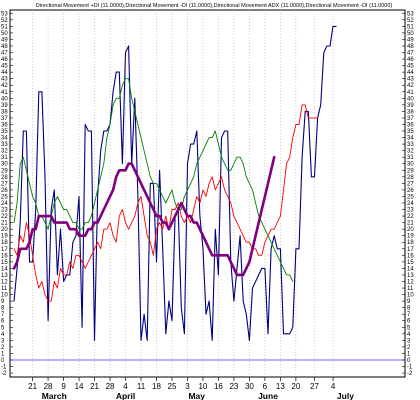  I want to click on y-tick-label-right: 5, so click(409, 328).